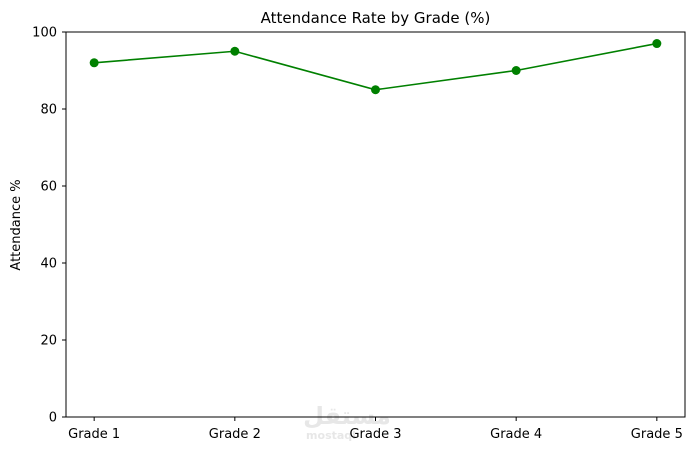 The height and width of the screenshot is (451, 695). I want to click on y-tick-label: 80, so click(48, 110).